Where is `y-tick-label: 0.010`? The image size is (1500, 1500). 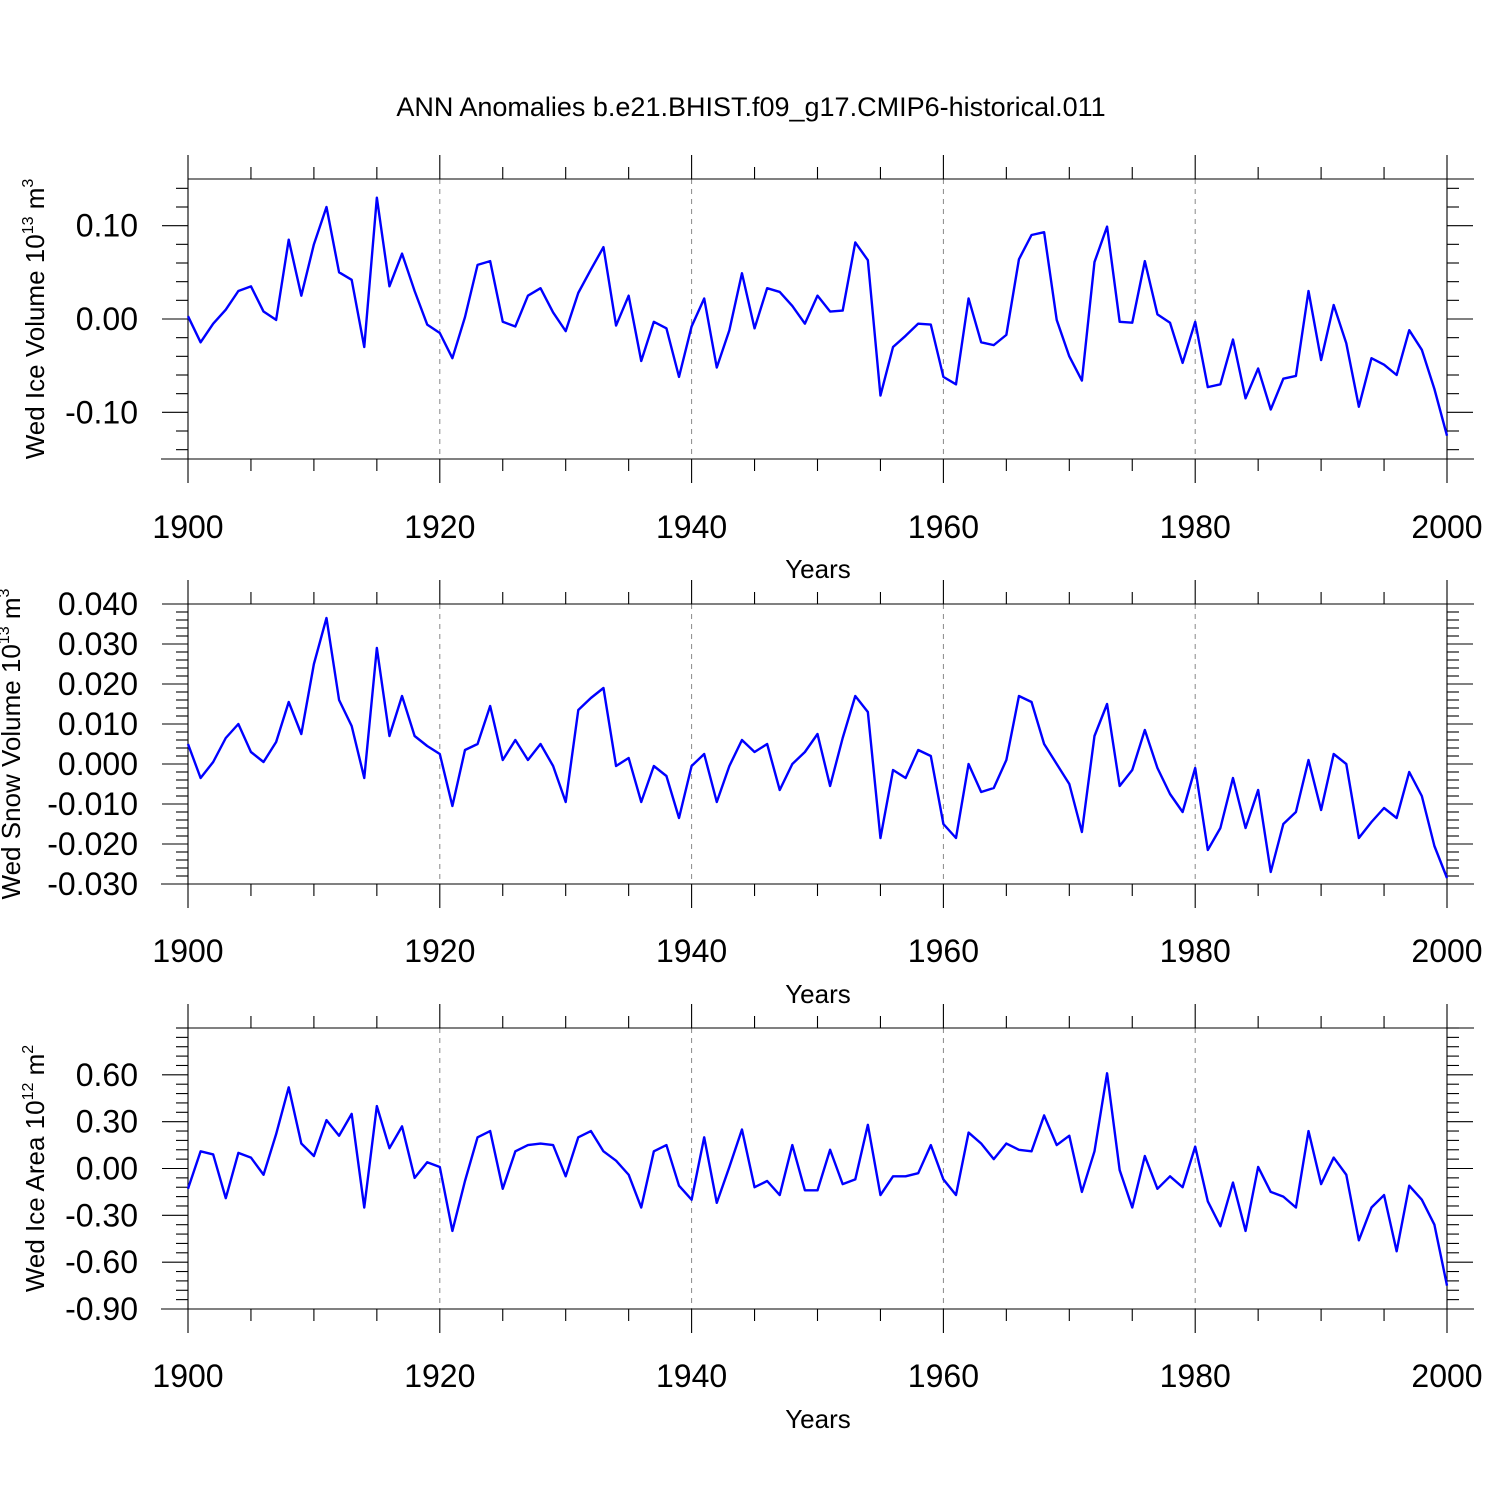
y-tick-label: 0.010 is located at coordinates (98, 724).